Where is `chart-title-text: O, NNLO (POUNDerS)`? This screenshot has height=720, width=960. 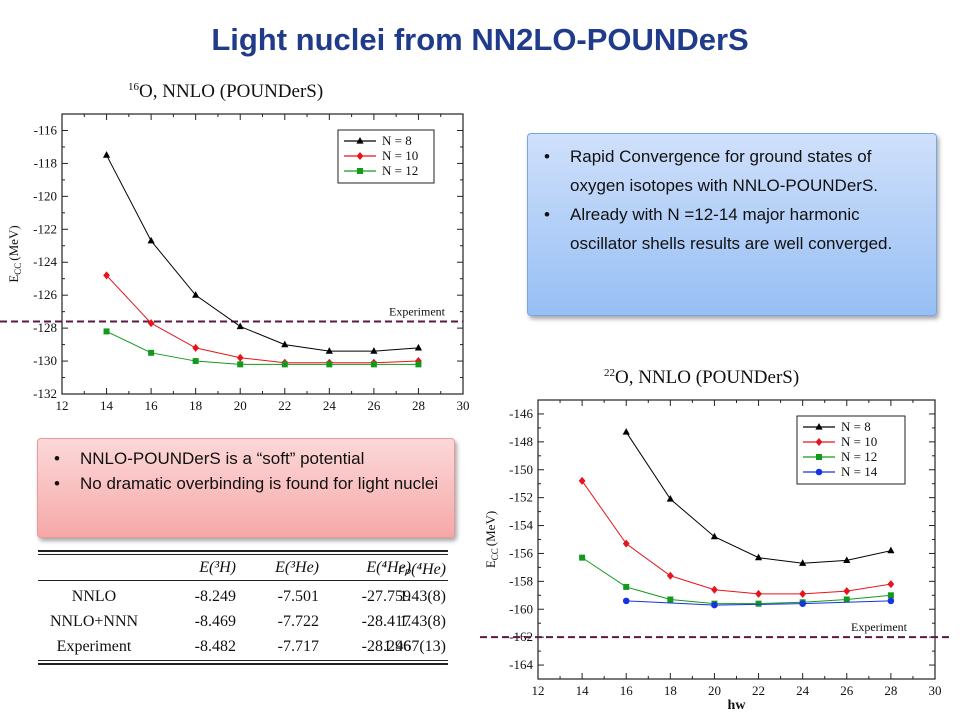 chart-title-text: O, NNLO (POUNDerS) is located at coordinates (707, 377).